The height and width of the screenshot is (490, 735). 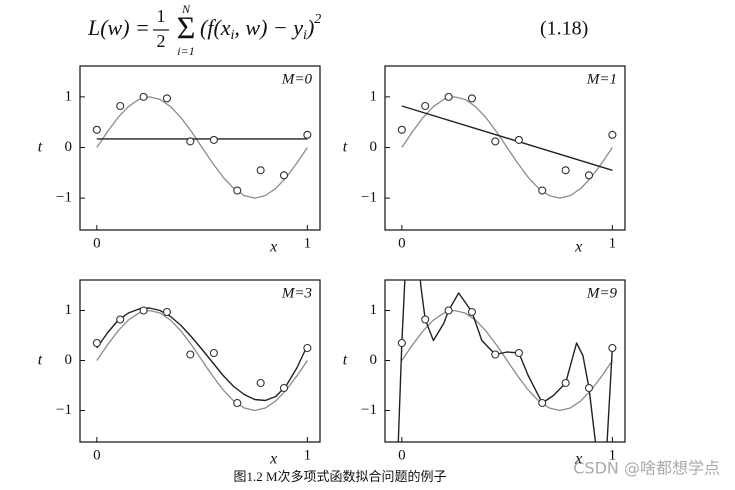 I want to click on eq-part: ), so click(x=309, y=27).